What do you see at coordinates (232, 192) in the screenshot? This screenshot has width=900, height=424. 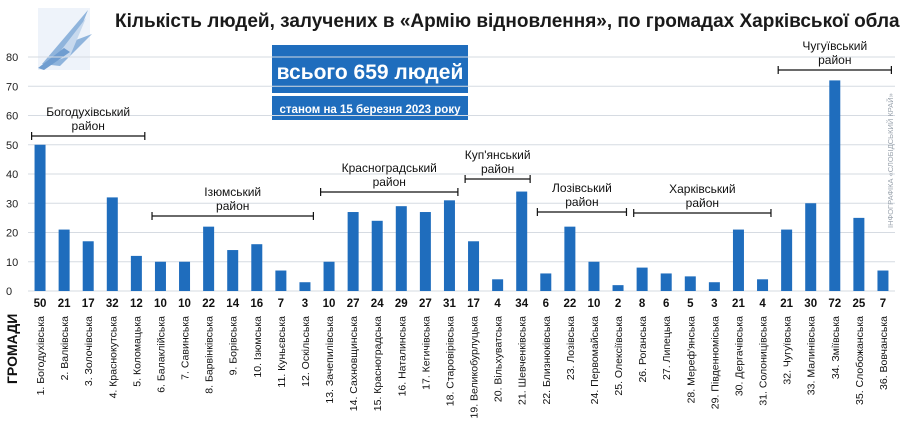 I see `district-label: Ізюмський` at bounding box center [232, 192].